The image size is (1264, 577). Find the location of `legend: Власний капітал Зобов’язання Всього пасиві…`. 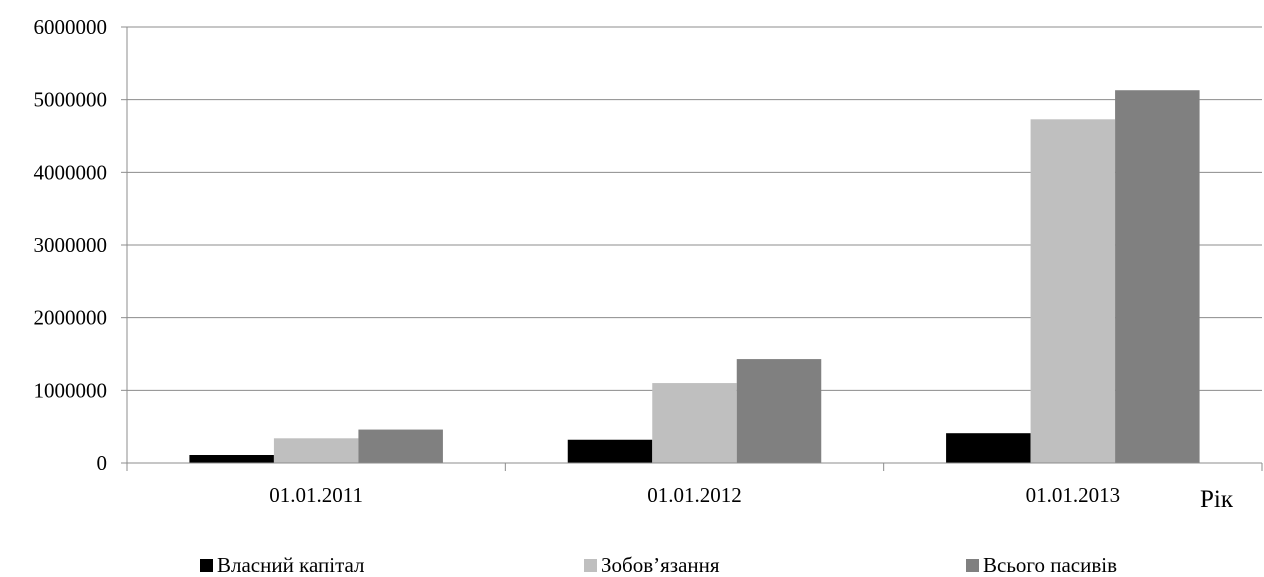

legend: Власний капітал Зобов’язання Всього пасиві… is located at coordinates (658, 565).